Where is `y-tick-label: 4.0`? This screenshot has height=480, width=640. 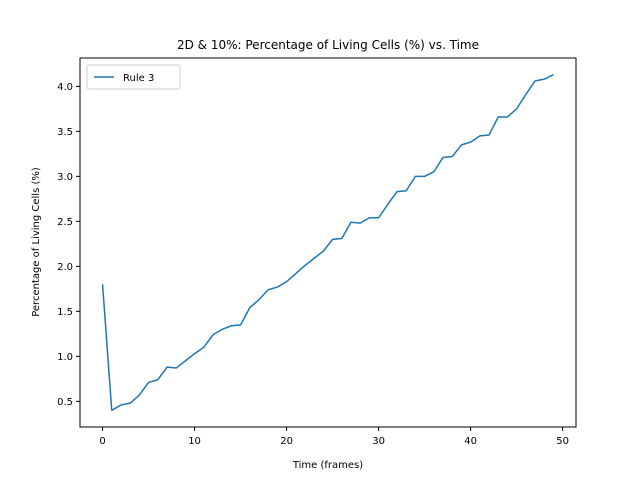 y-tick-label: 4.0 is located at coordinates (65, 87).